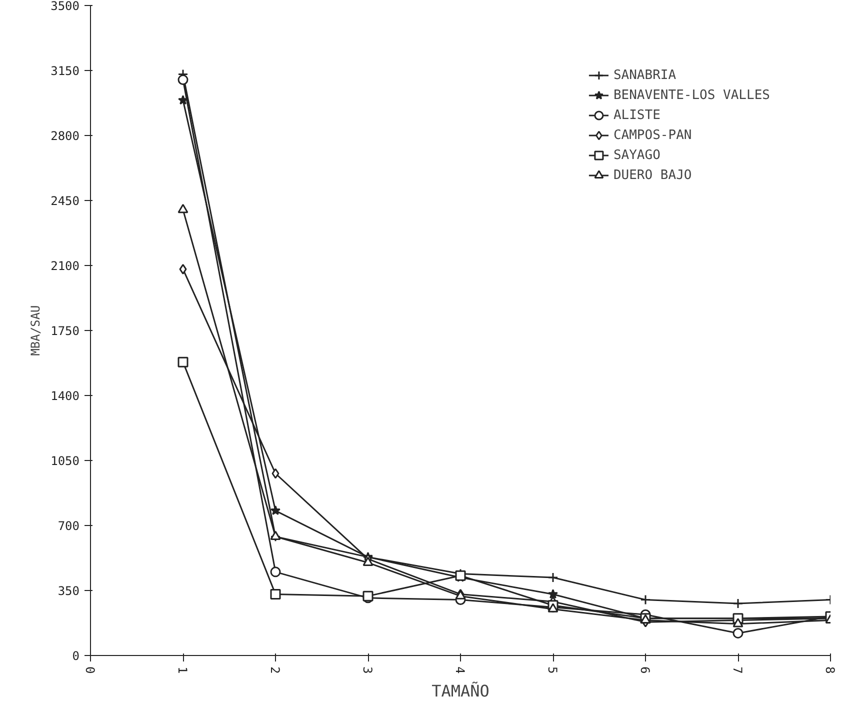  What do you see at coordinates (183, 670) in the screenshot?
I see `x-tick-label: 1` at bounding box center [183, 670].